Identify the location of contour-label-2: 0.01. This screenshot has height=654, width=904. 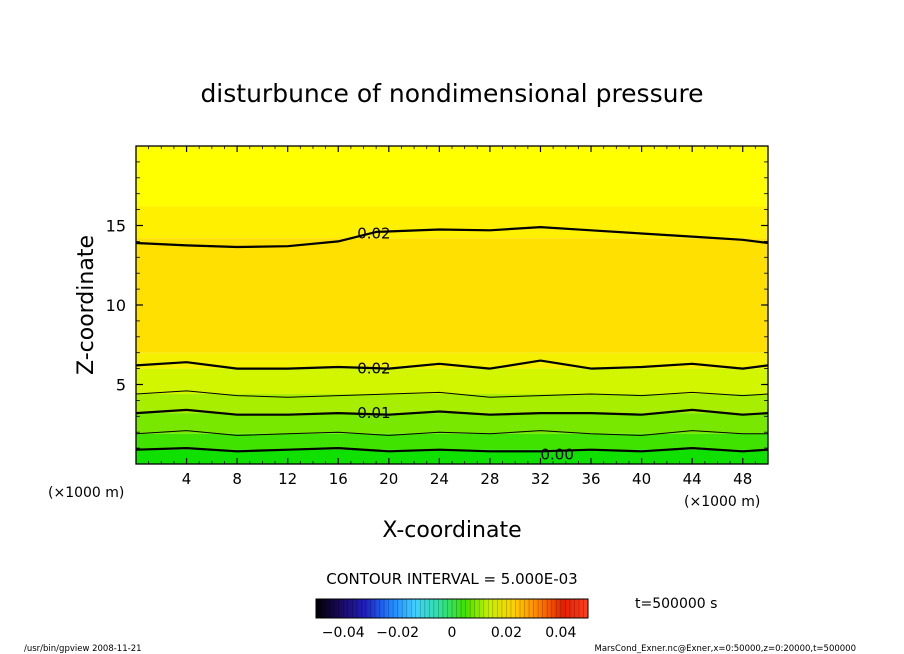
(373, 413).